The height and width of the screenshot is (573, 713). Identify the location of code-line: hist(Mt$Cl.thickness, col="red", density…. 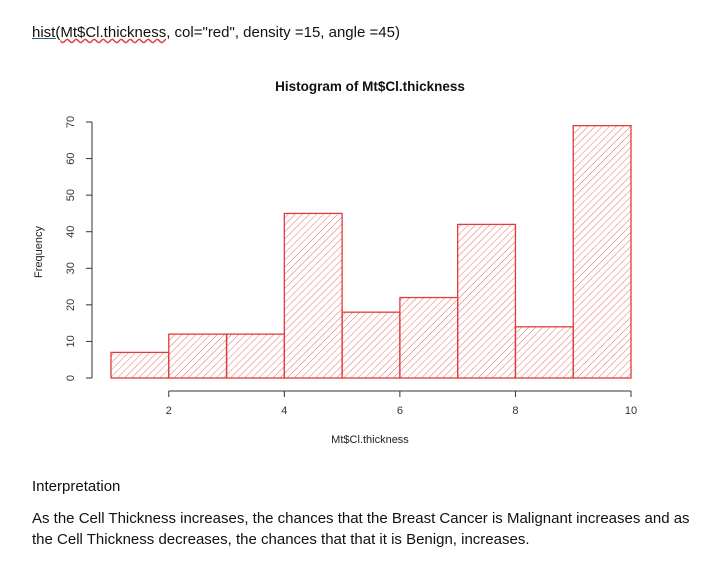
(216, 32).